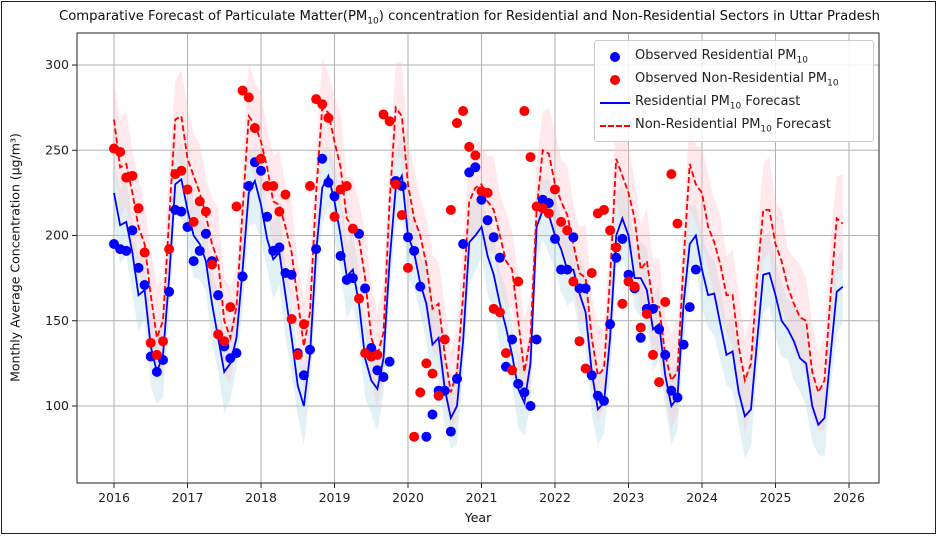 This screenshot has height=537, width=939. What do you see at coordinates (57, 320) in the screenshot?
I see `y-tick-label: 150` at bounding box center [57, 320].